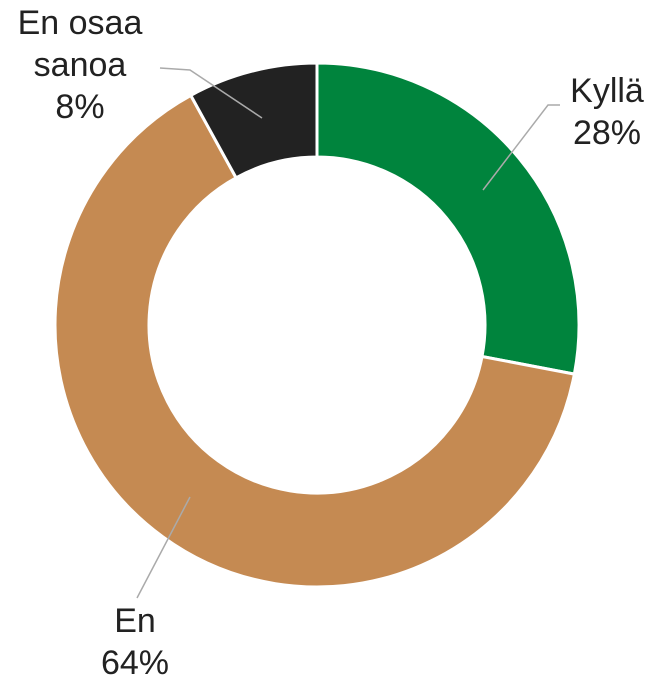  What do you see at coordinates (80, 44) in the screenshot?
I see `category-label: En osaa sanoa` at bounding box center [80, 44].